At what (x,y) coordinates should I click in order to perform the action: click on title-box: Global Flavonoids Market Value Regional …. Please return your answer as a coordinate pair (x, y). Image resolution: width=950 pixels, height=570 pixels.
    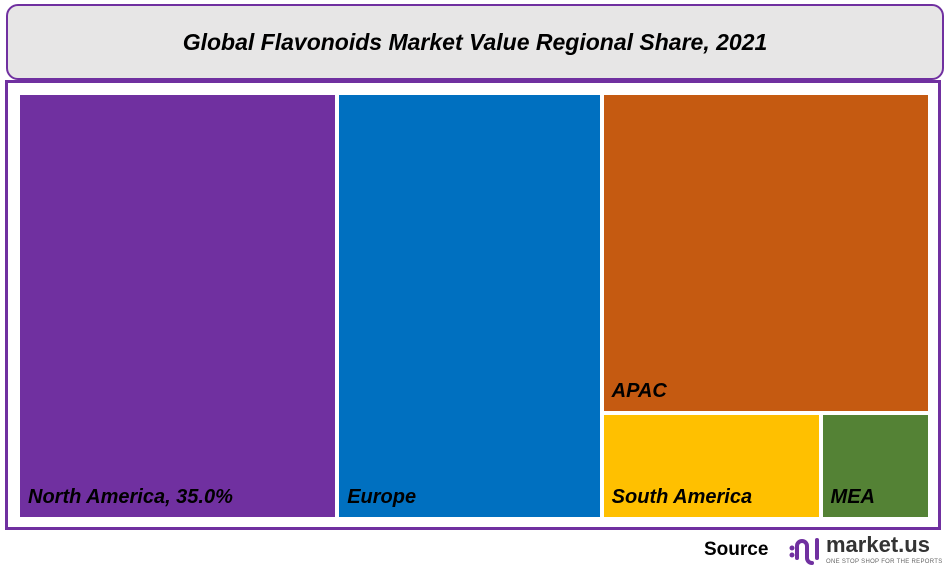
    Looking at the image, I should click on (475, 42).